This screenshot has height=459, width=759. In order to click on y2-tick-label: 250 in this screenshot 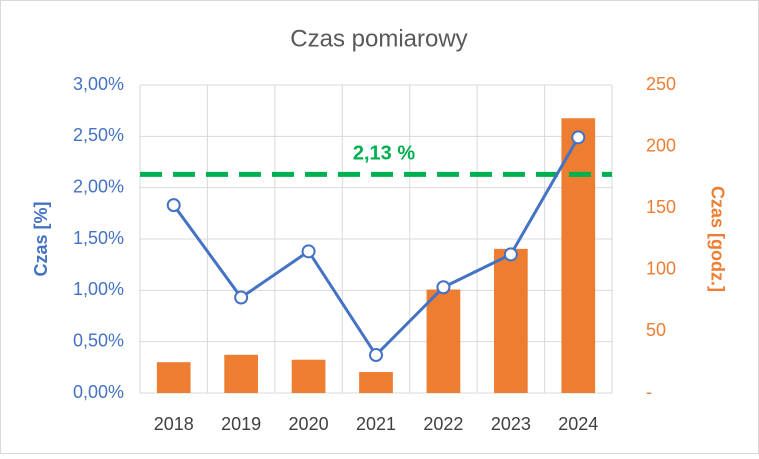, I will do `click(661, 84)`.